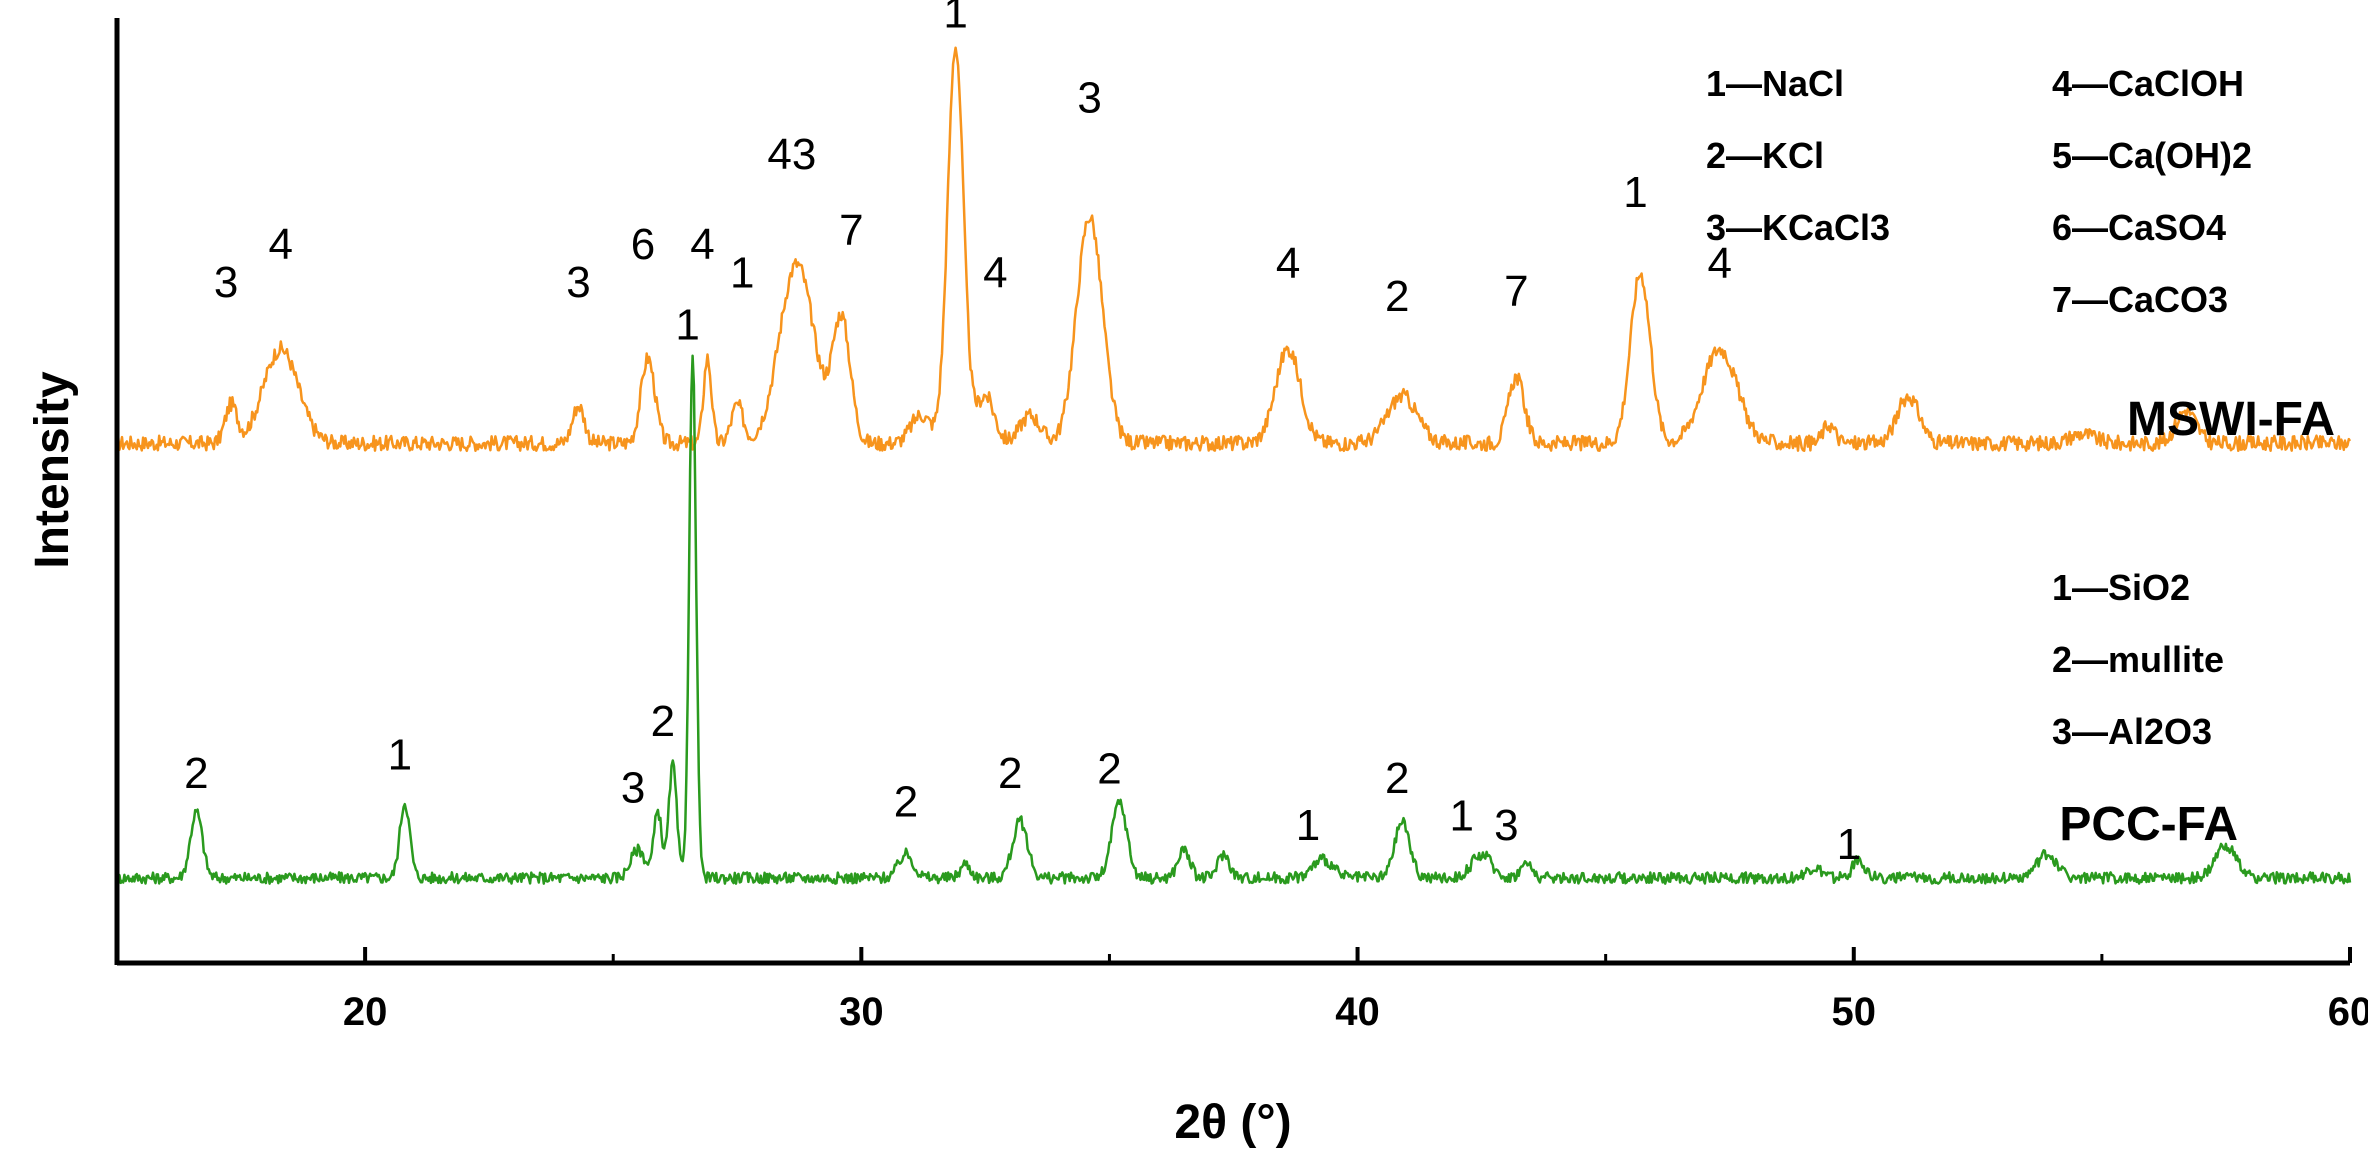 Image resolution: width=2368 pixels, height=1151 pixels. I want to click on mswi-legend-entry: 1—NaCl, so click(1775, 83).